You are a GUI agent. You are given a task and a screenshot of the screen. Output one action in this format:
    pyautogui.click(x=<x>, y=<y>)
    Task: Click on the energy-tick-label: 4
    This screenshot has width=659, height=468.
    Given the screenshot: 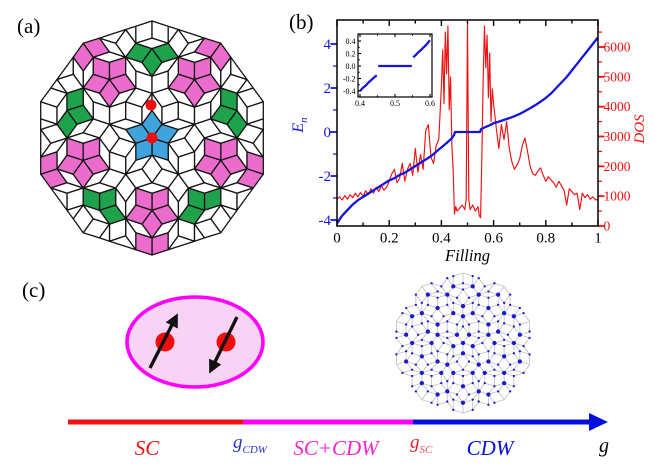 What is the action you would take?
    pyautogui.click(x=328, y=45)
    